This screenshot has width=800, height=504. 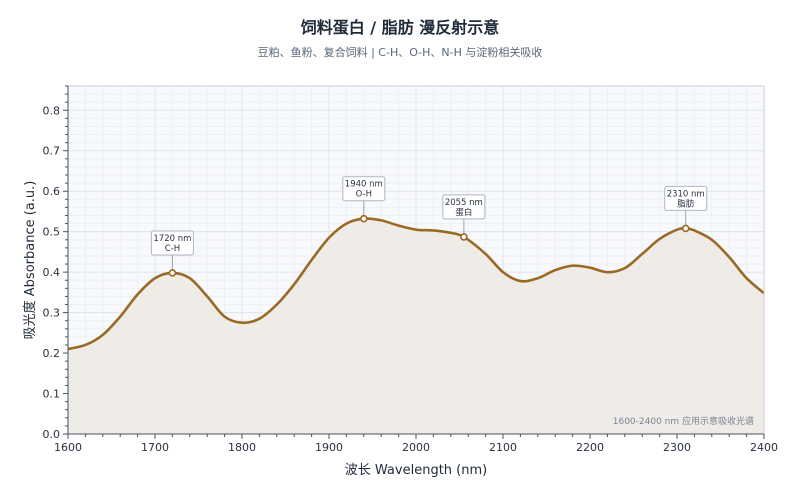 What do you see at coordinates (764, 447) in the screenshot?
I see `x-tick-label: 2400` at bounding box center [764, 447].